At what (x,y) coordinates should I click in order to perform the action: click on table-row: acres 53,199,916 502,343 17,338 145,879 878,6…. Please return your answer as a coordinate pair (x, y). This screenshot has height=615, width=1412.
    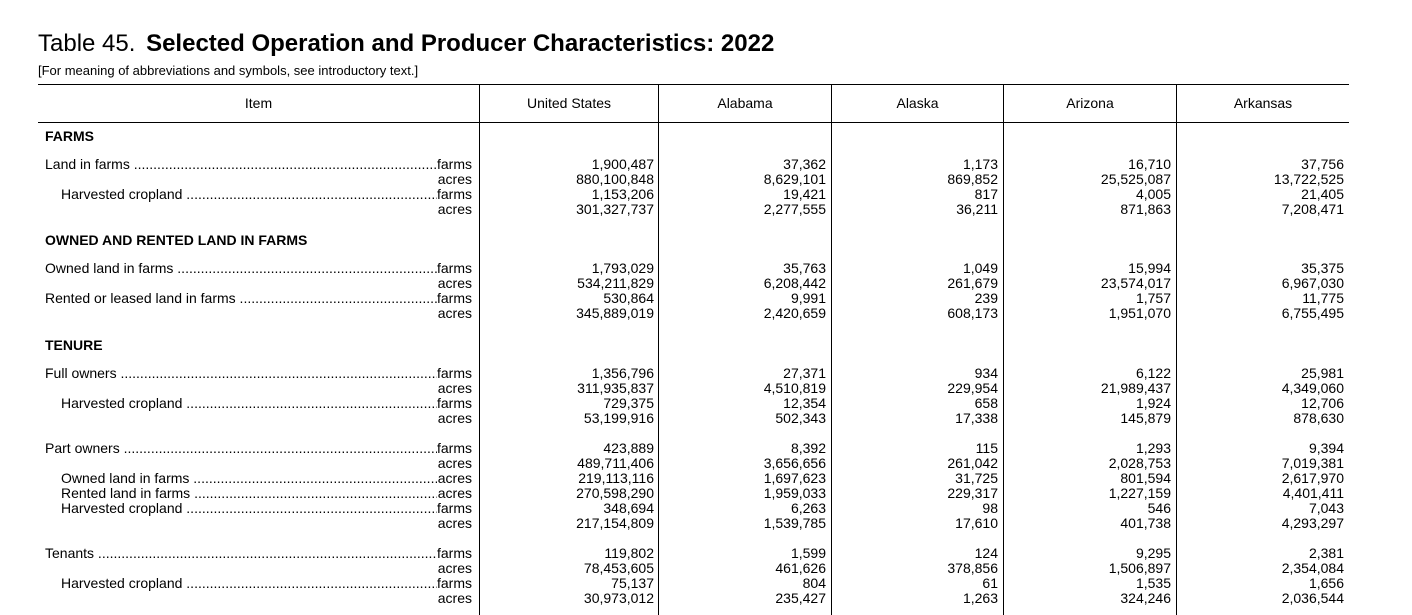
    Looking at the image, I should click on (706, 418).